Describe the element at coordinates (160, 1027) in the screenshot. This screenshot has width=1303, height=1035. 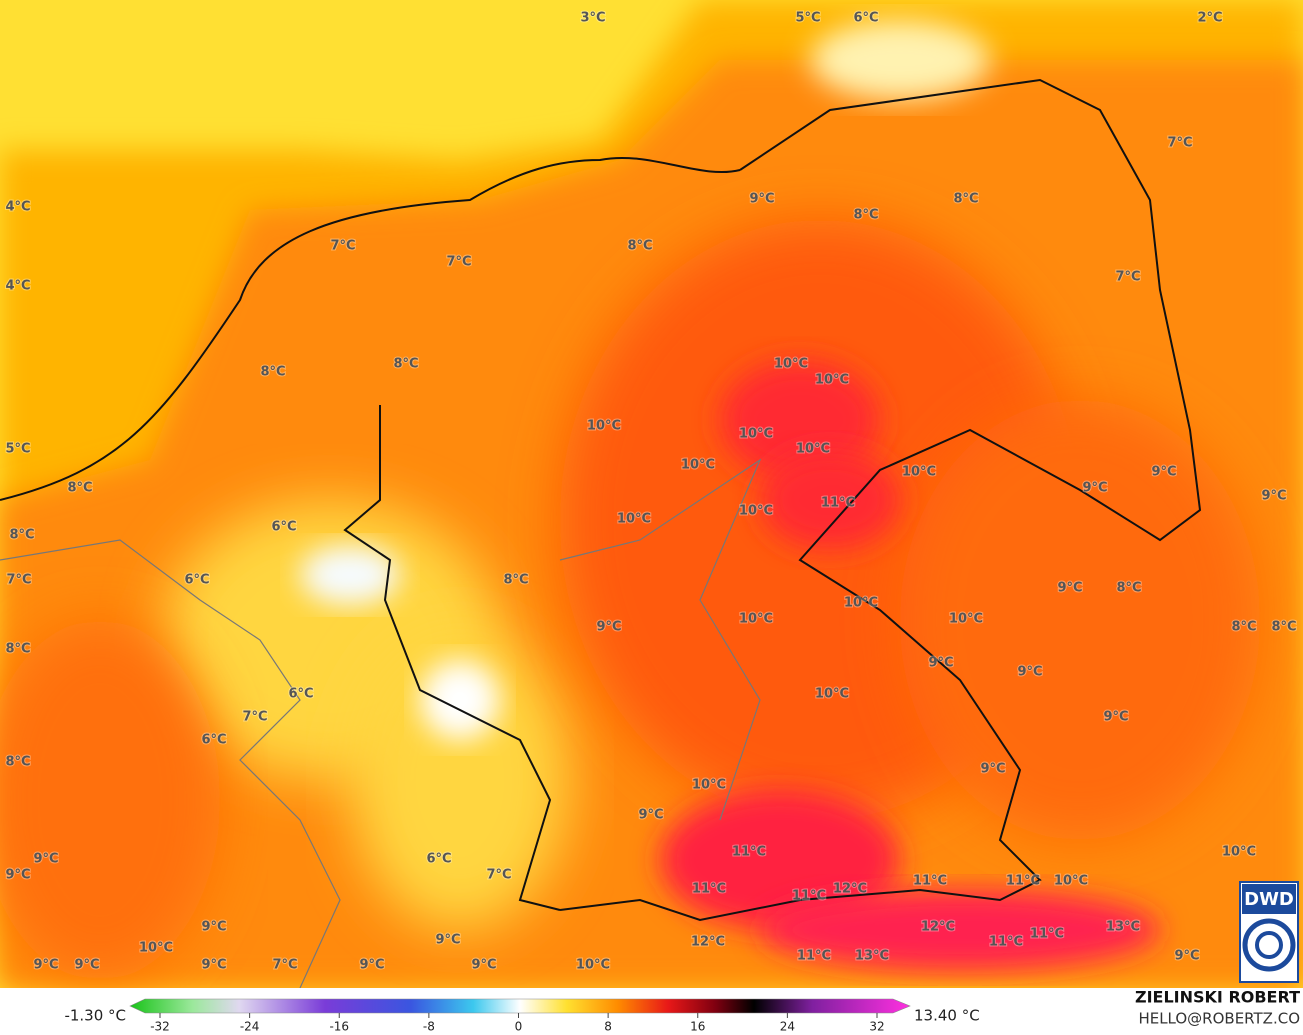
I see `colorbar-tick-label: -32` at that location.